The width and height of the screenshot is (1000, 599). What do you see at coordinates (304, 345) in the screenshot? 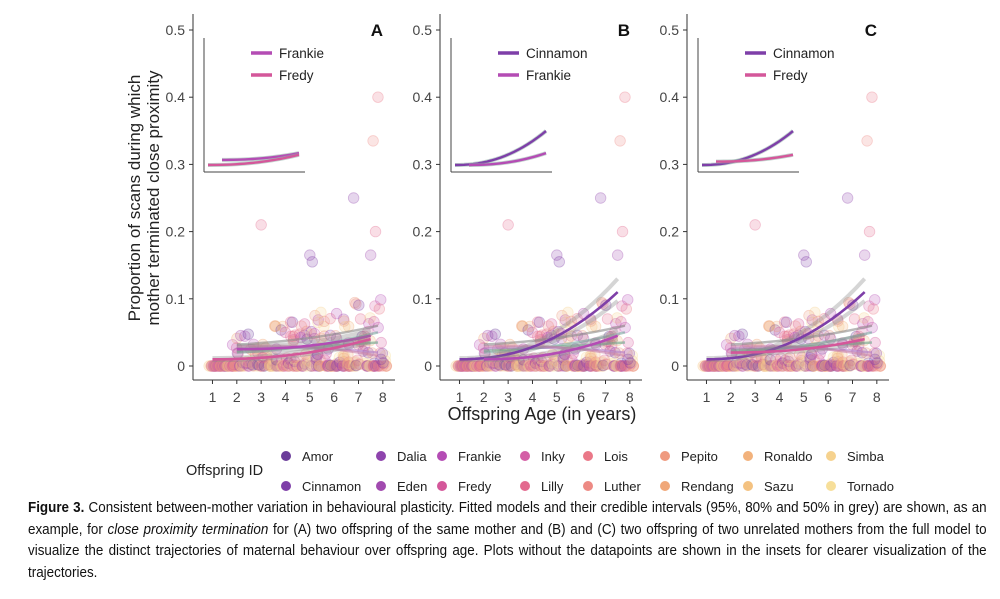
I see `credible-band` at bounding box center [304, 345].